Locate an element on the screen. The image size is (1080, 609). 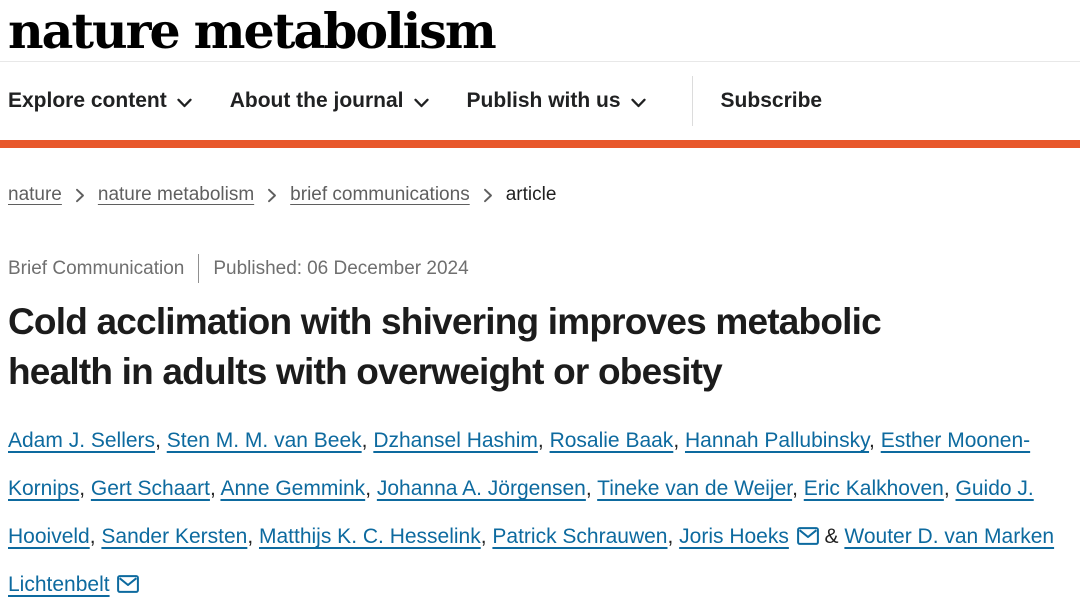
author-link: Rosalie Baak is located at coordinates (611, 440).